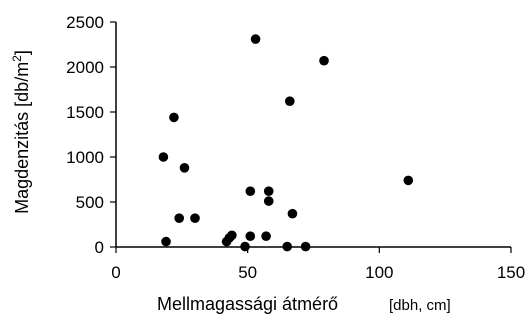  Describe the element at coordinates (247, 272) in the screenshot. I see `x-tick-label: 50` at that location.